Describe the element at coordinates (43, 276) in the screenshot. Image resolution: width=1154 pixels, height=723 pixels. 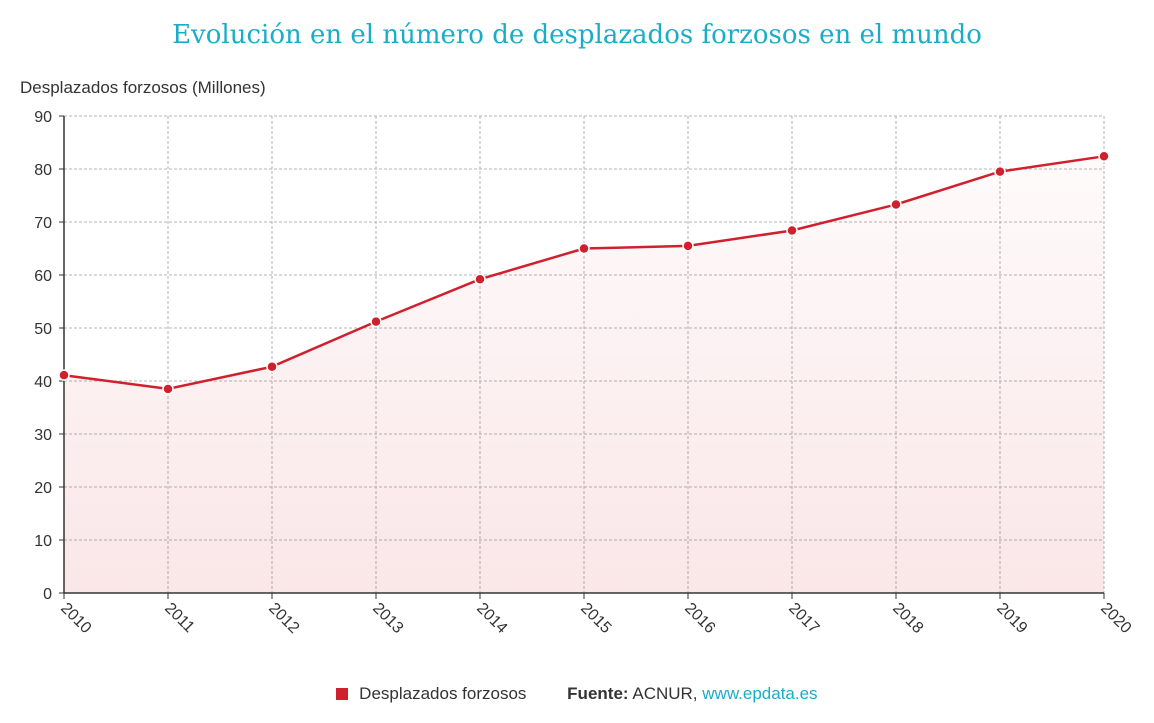
I see `y-tick-label: 60` at that location.